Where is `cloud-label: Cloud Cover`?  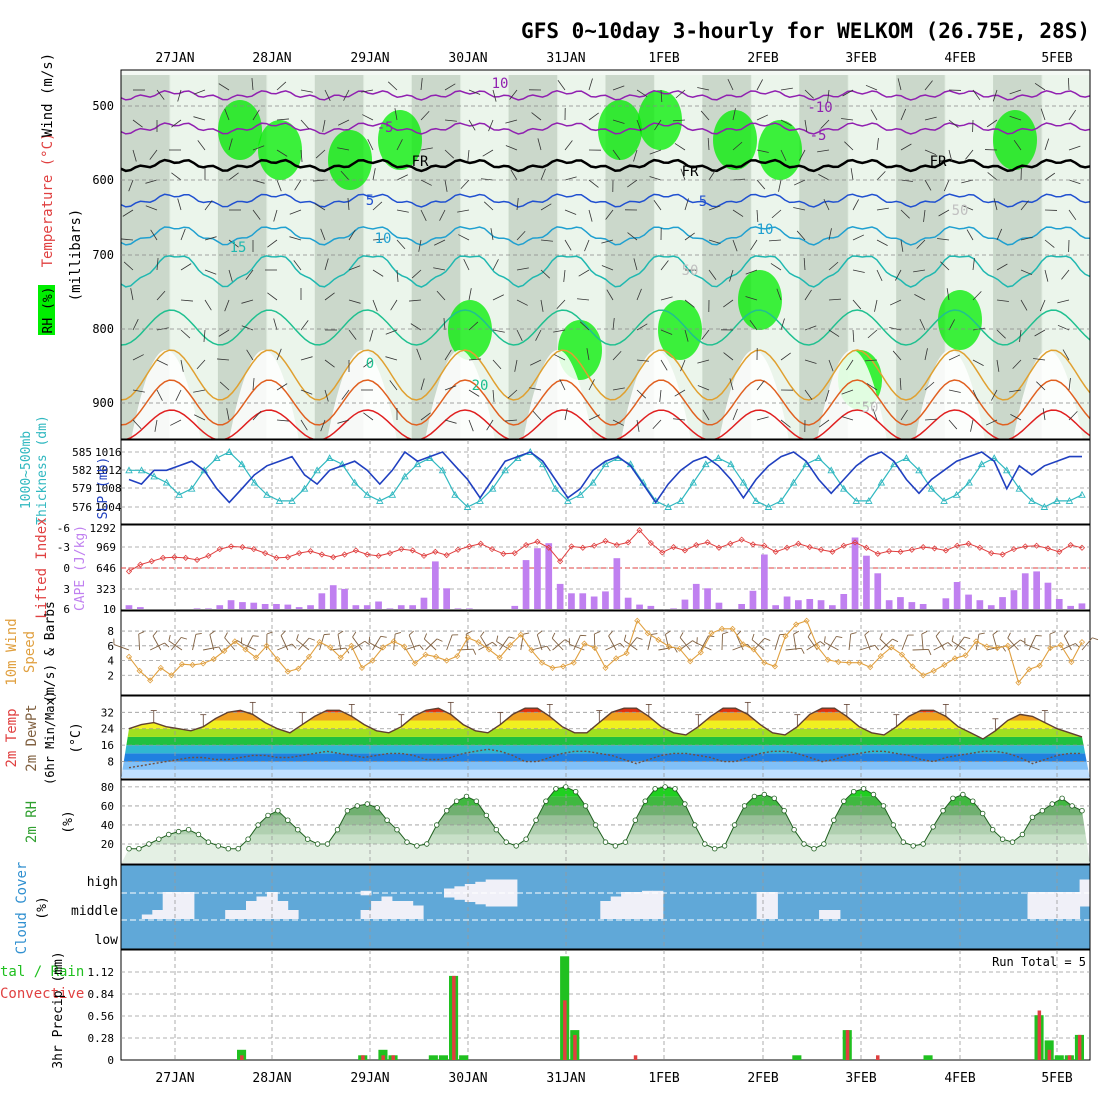
cloud-label: Cloud Cover is located at coordinates (22, 908).